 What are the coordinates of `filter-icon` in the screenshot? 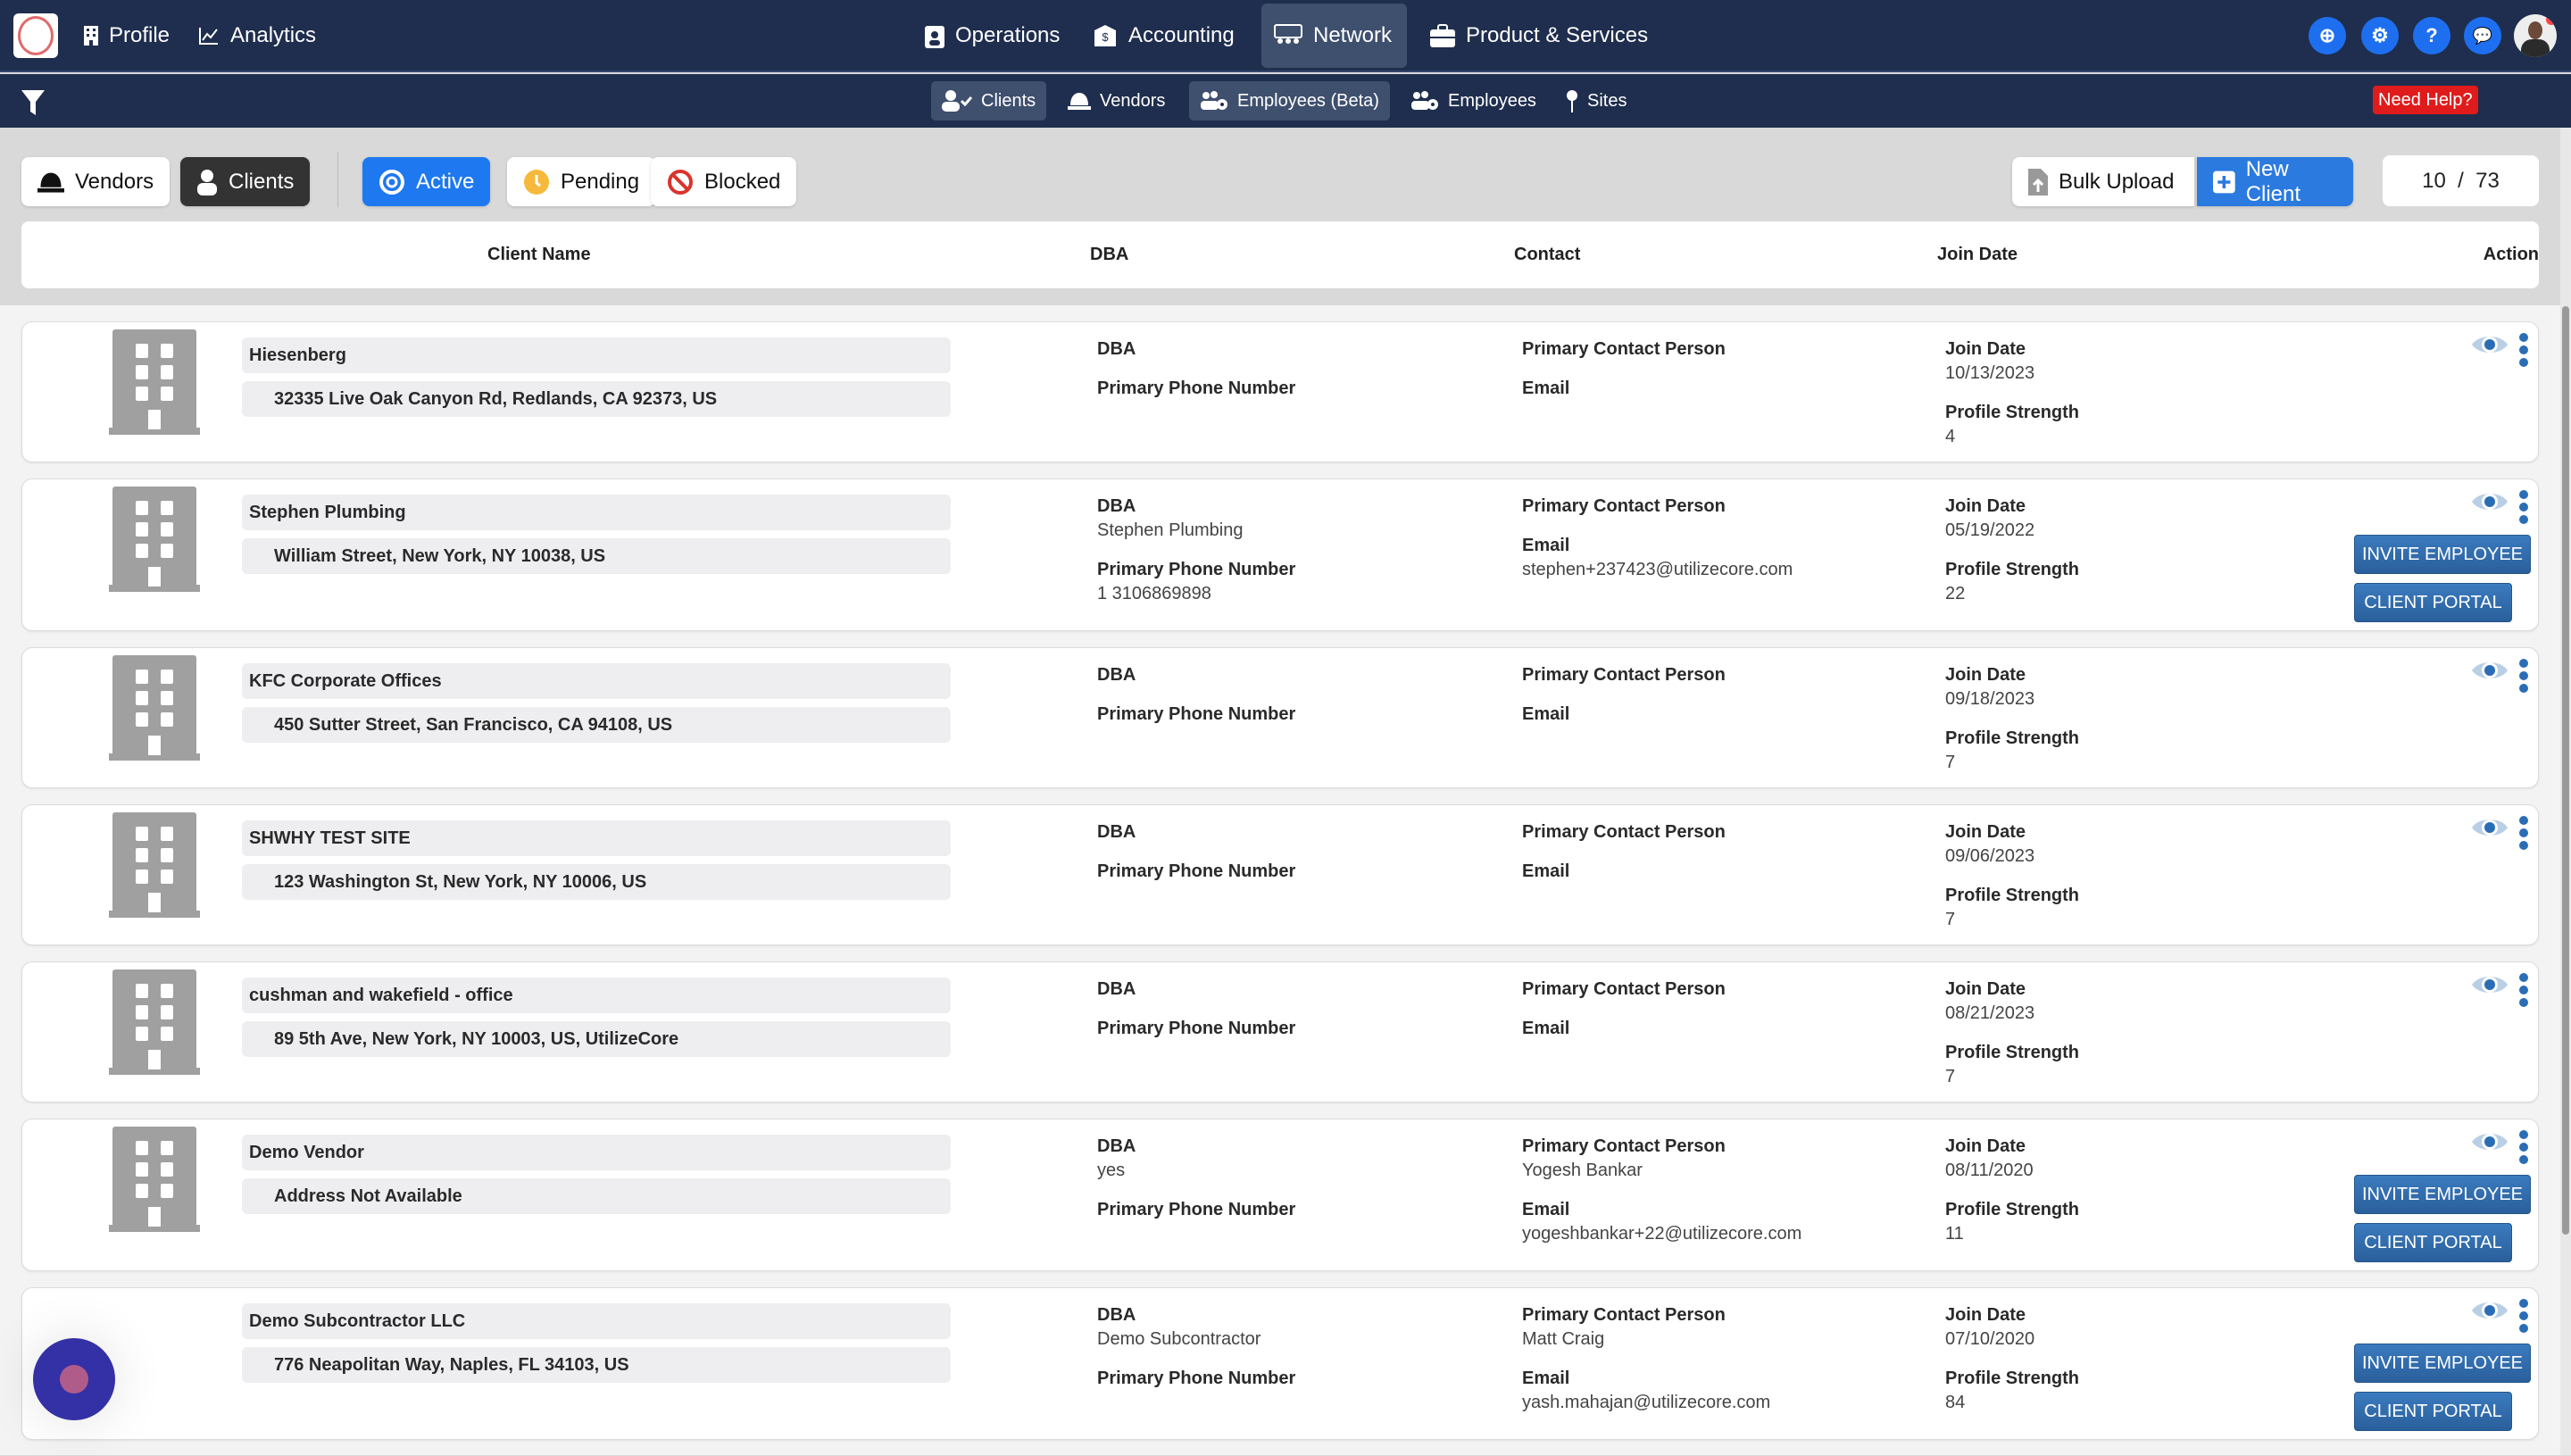 It's located at (33, 103).